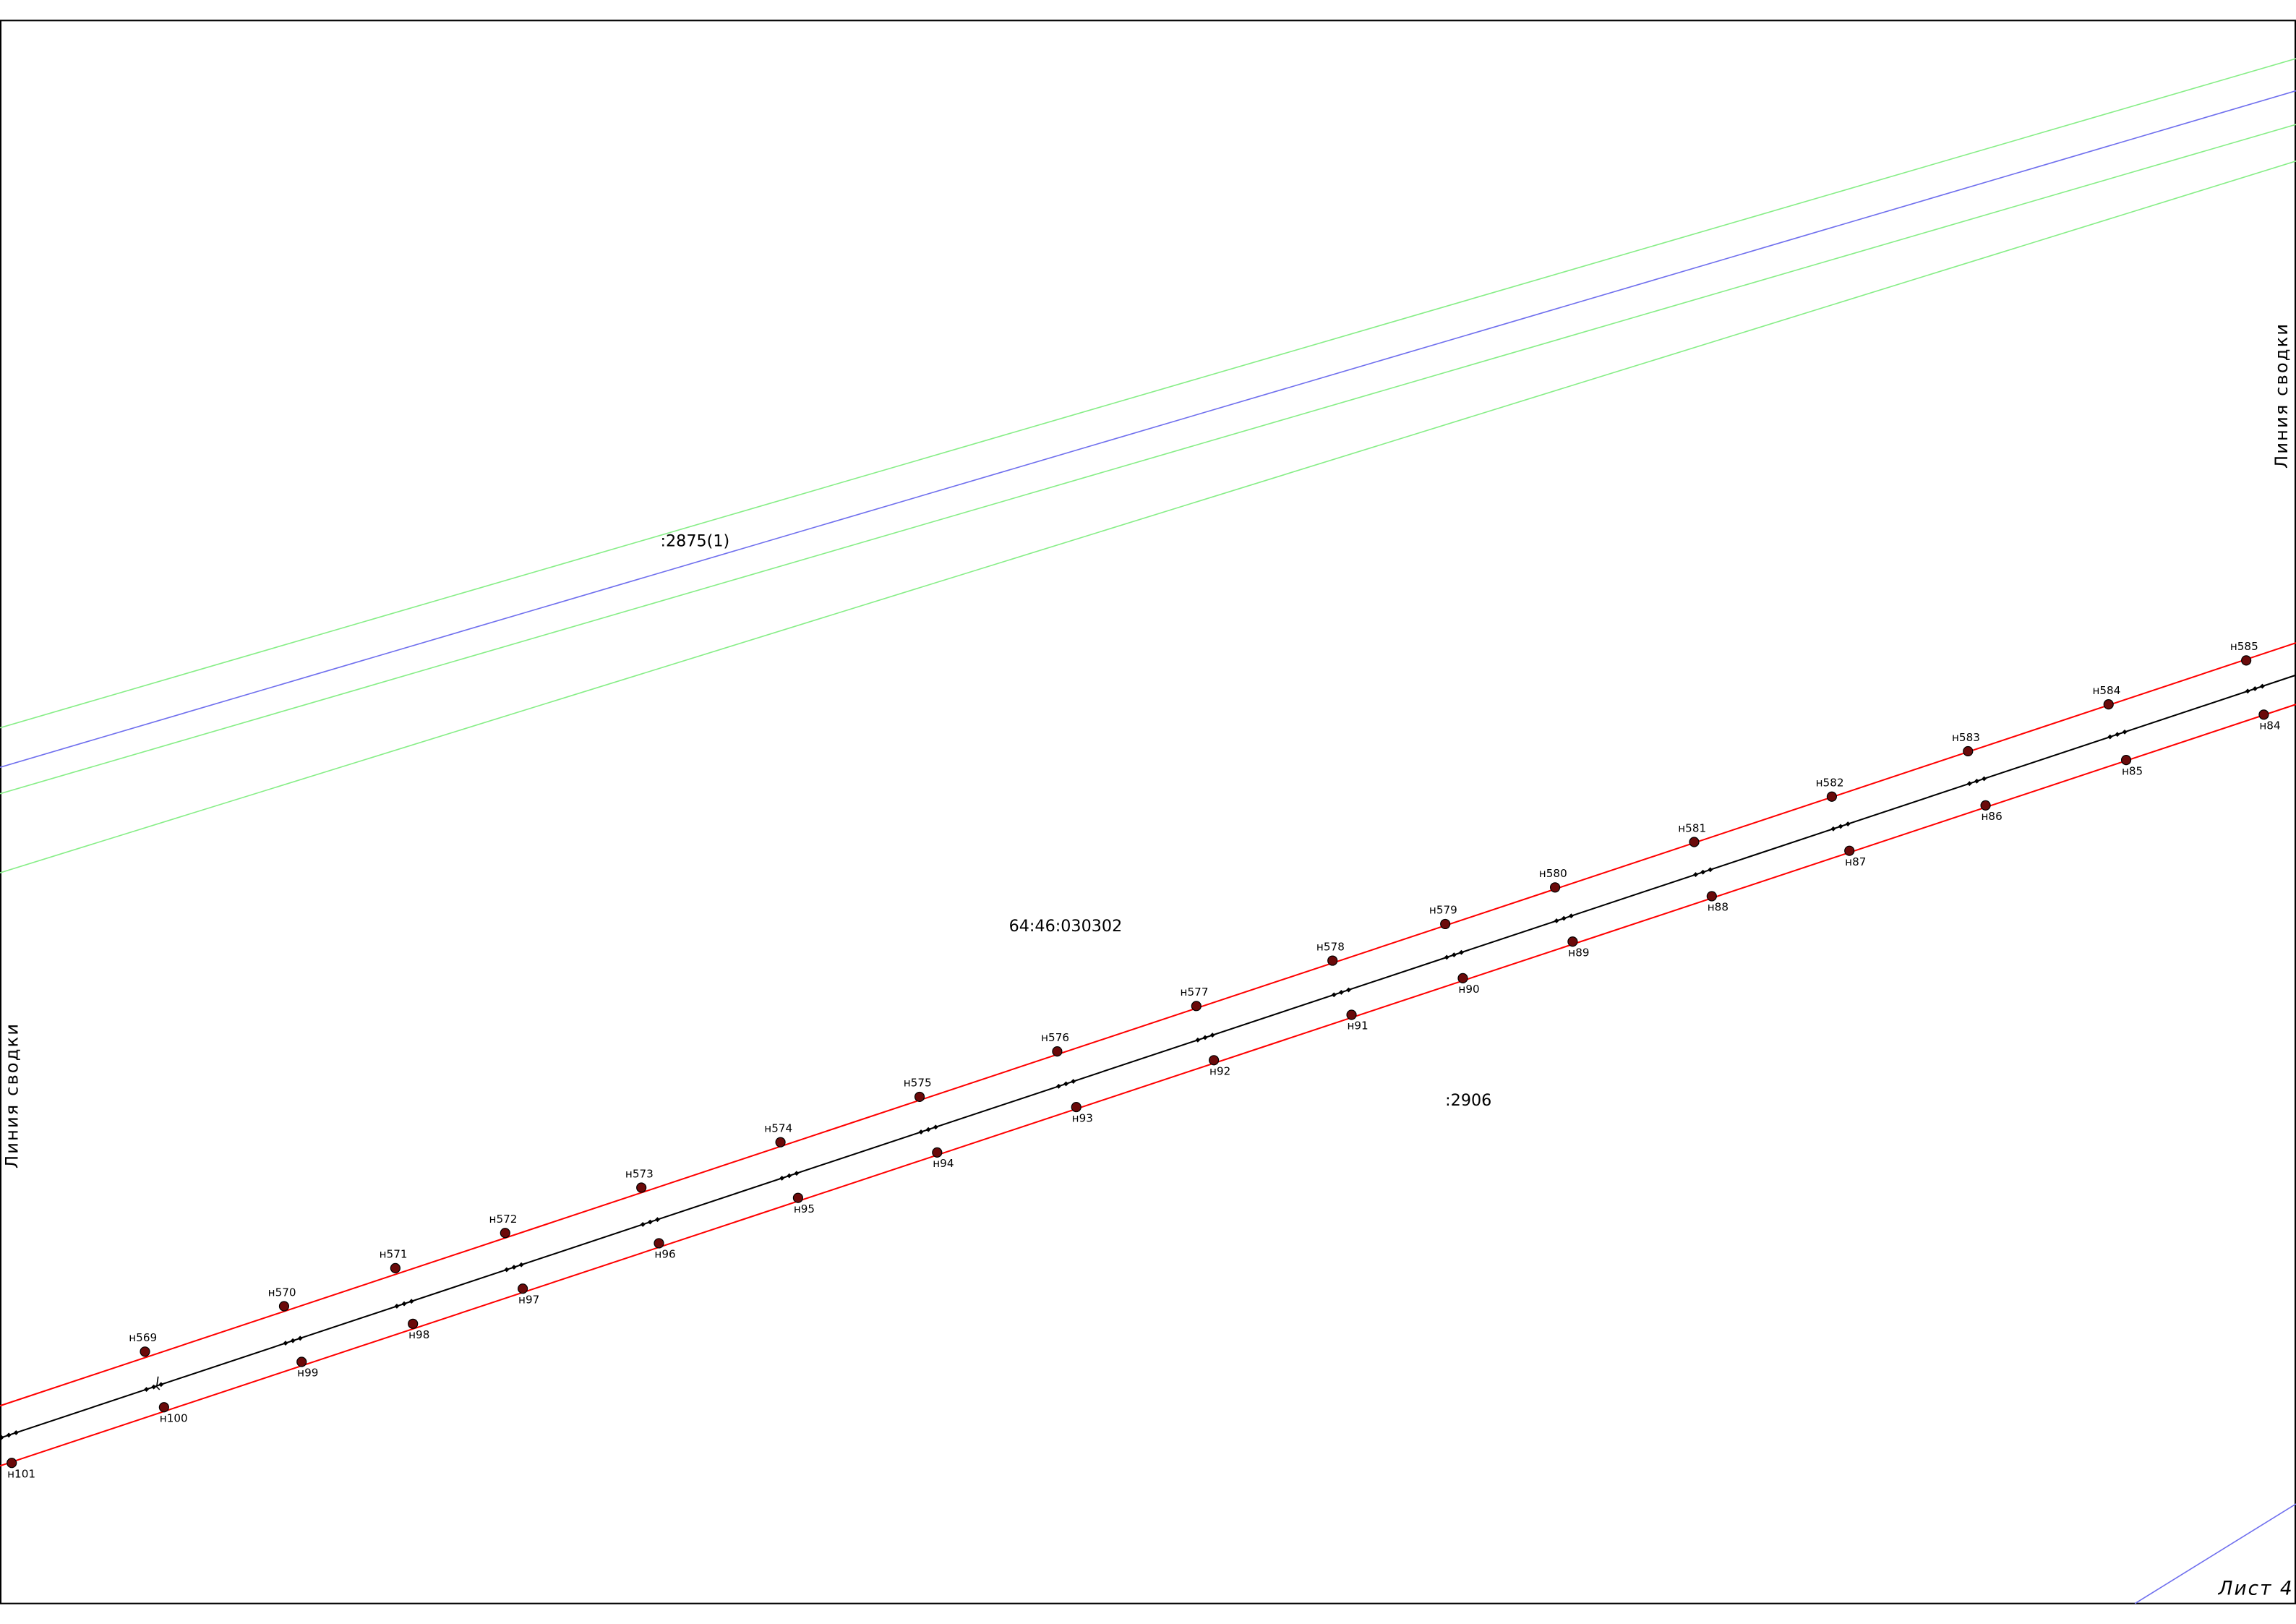 This screenshot has height=1624, width=2296. I want to click on boundary-point-label: н578, so click(1330, 946).